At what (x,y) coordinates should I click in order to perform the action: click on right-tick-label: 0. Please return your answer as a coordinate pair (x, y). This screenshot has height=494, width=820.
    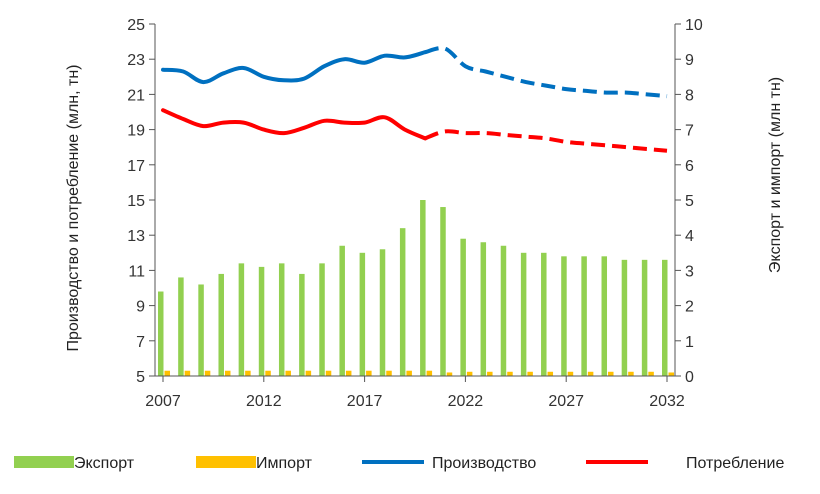
    Looking at the image, I should click on (689, 377).